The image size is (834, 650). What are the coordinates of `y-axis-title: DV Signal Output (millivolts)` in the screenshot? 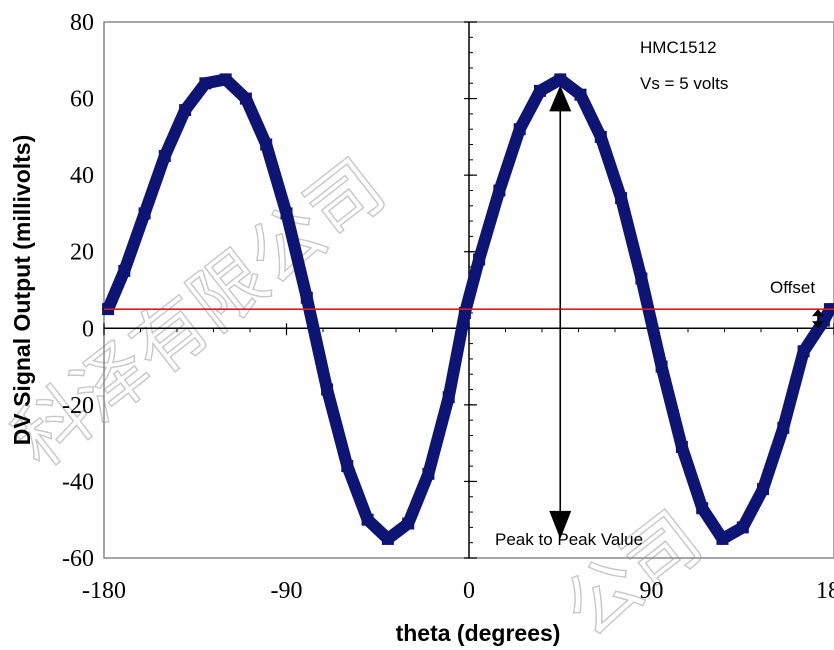 It's located at (22, 290).